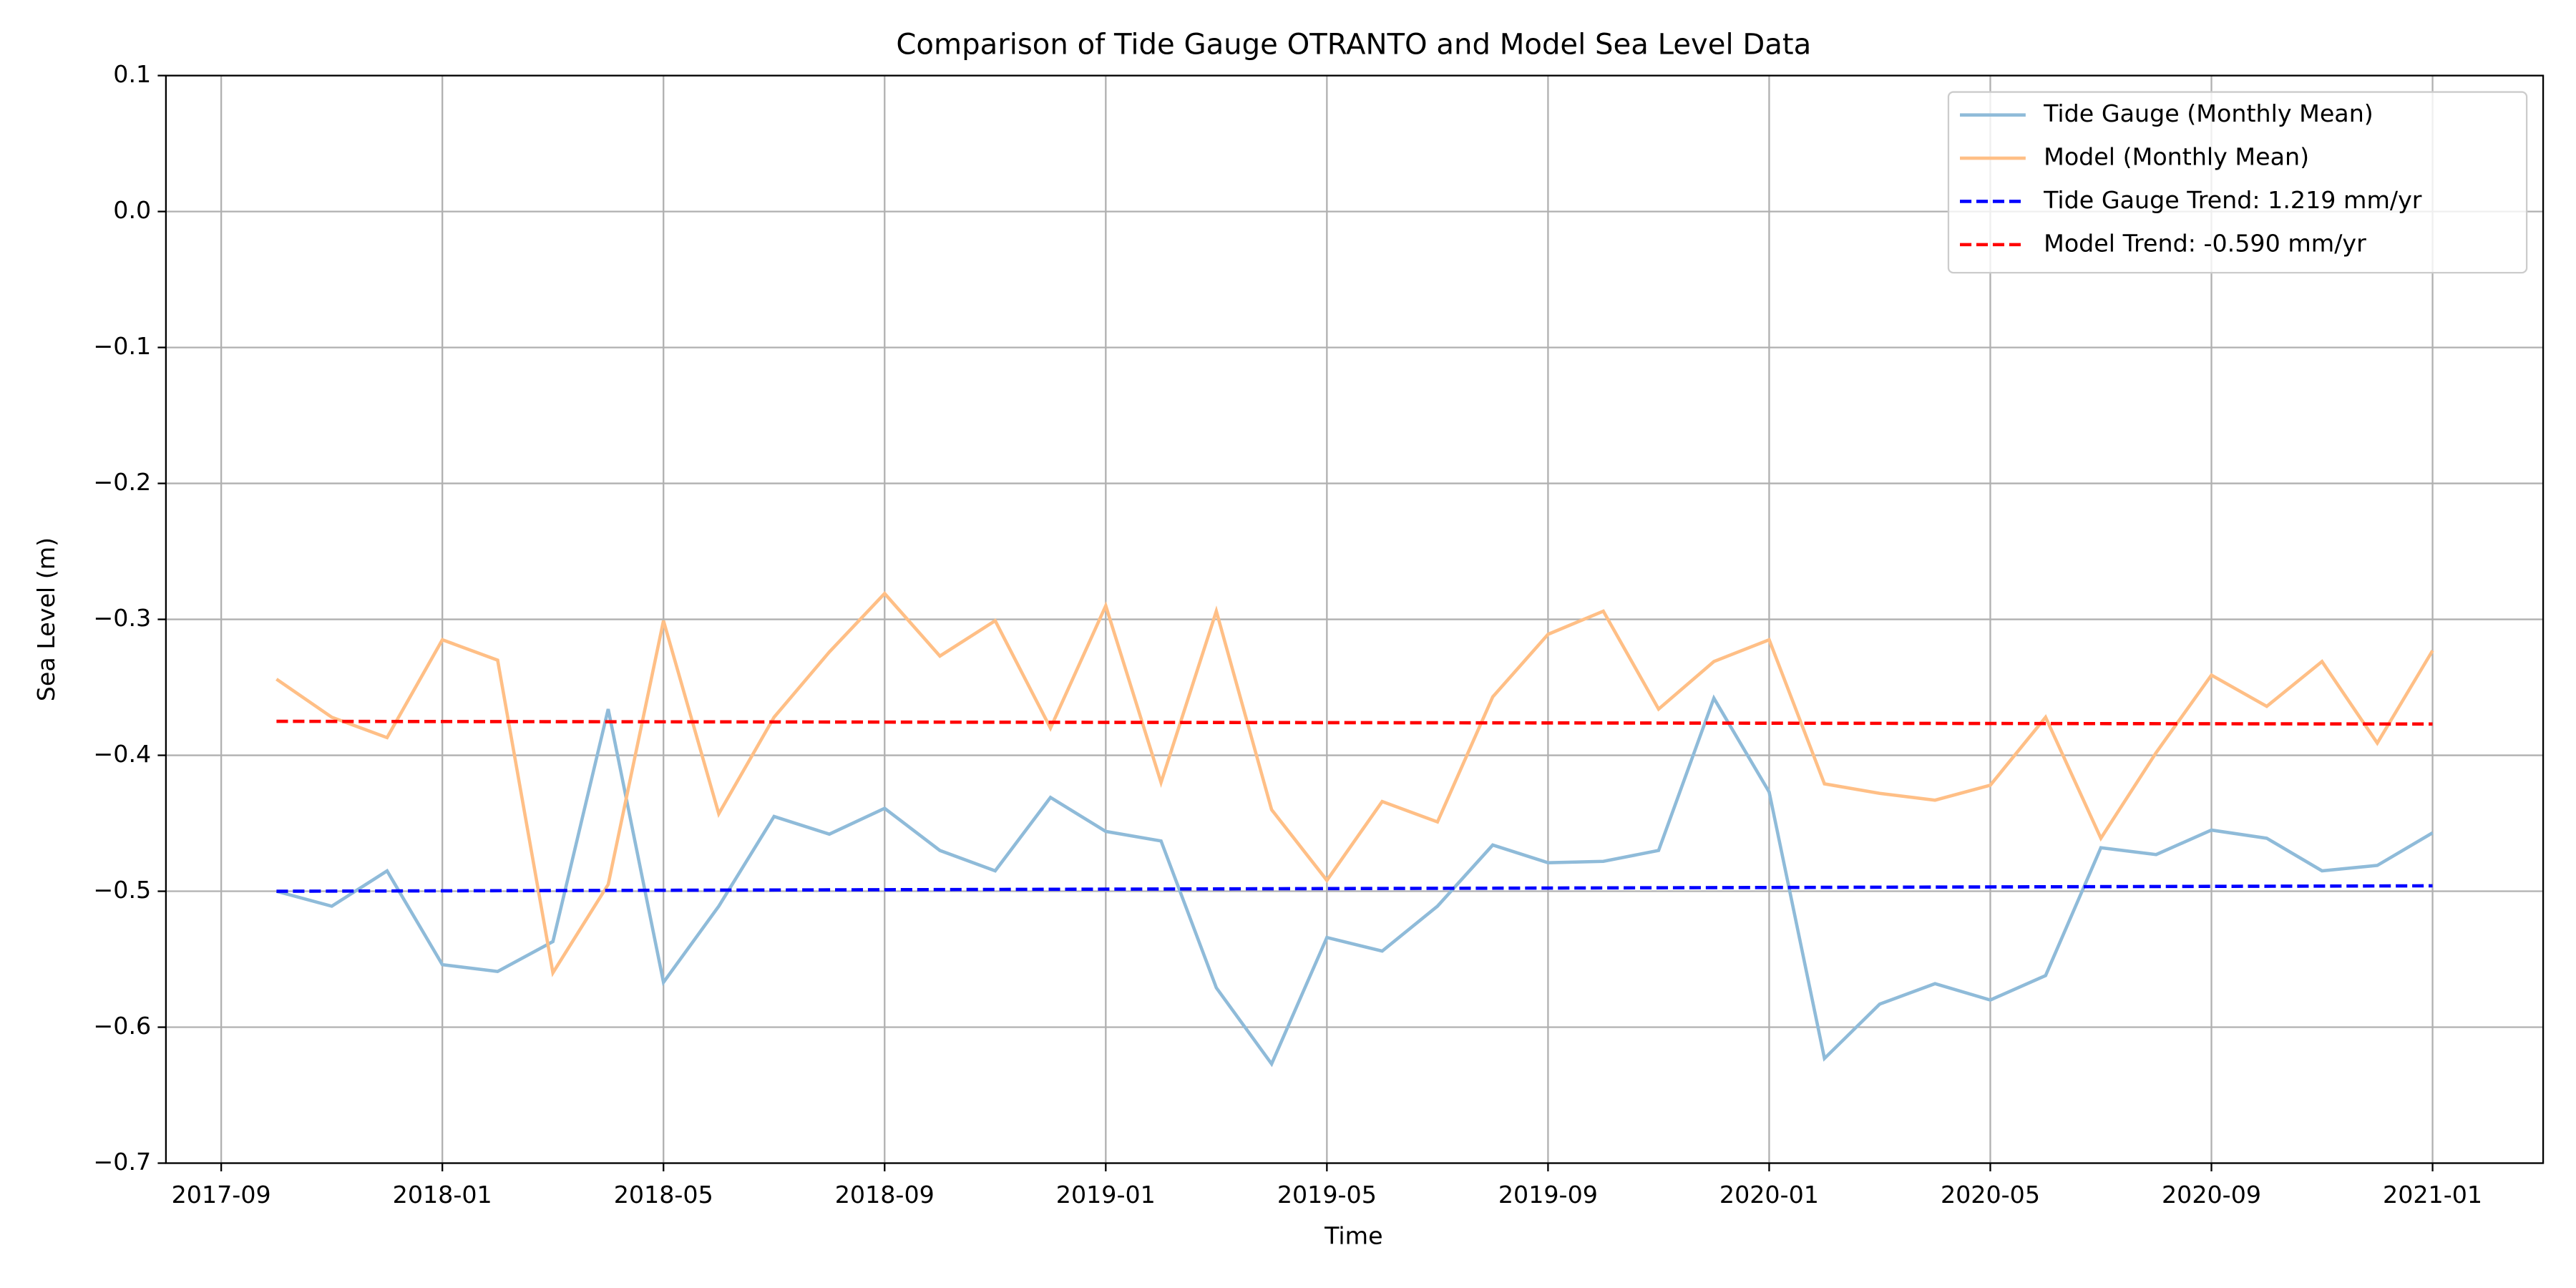  I want to click on legend-label: Model Trend: -0.590 mm/yr, so click(2205, 243).